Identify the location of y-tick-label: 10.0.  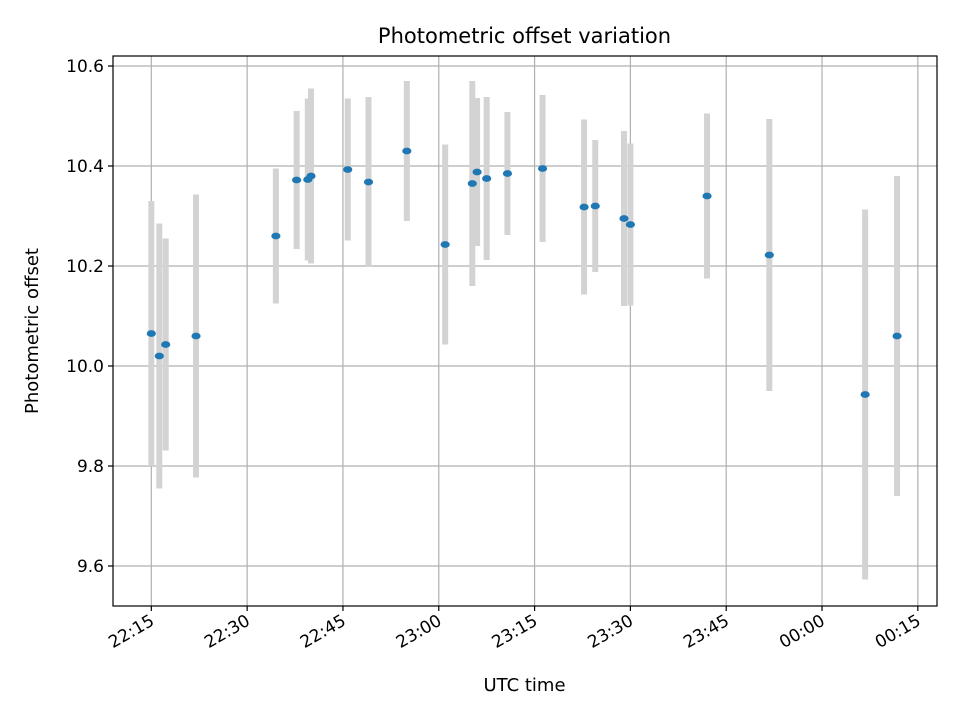
(85, 367).